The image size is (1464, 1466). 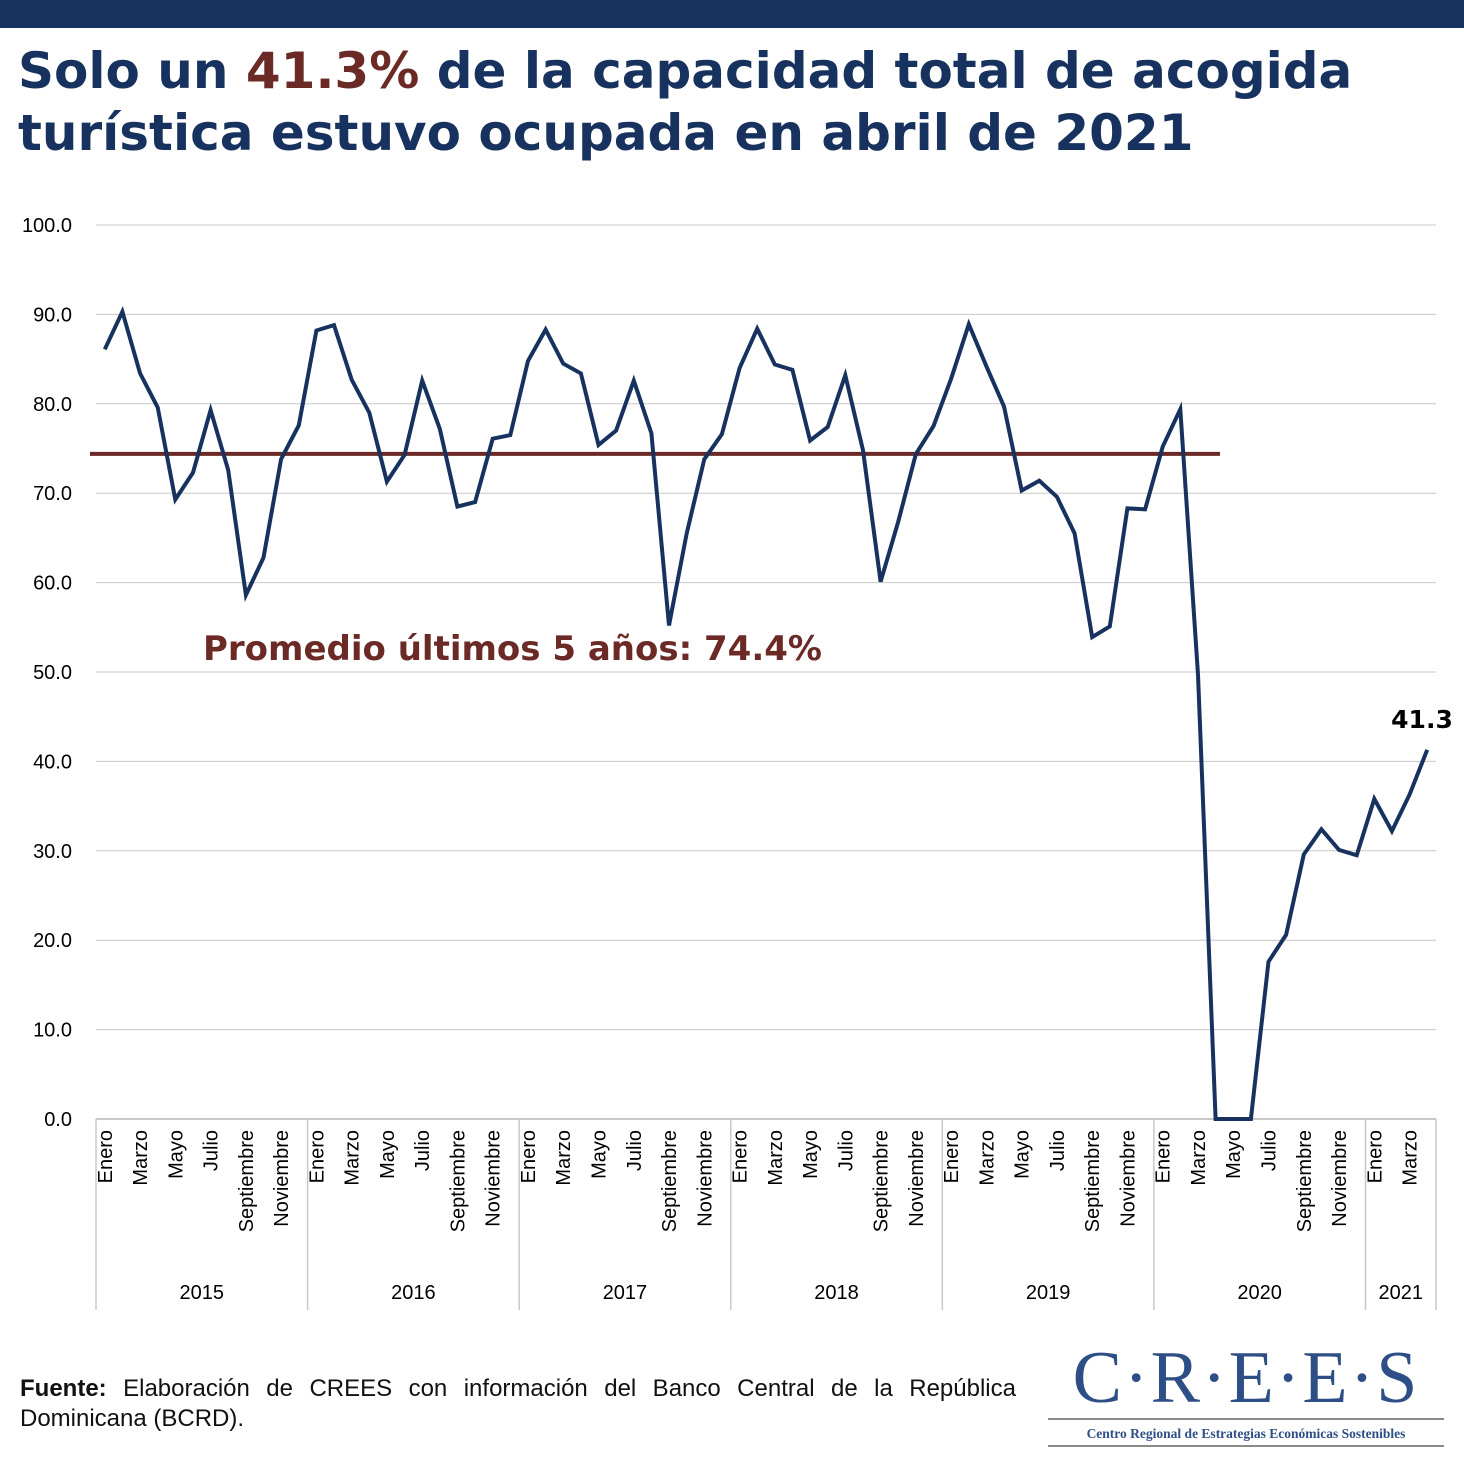 I want to click on source-label: Fuente:, so click(x=63, y=1388).